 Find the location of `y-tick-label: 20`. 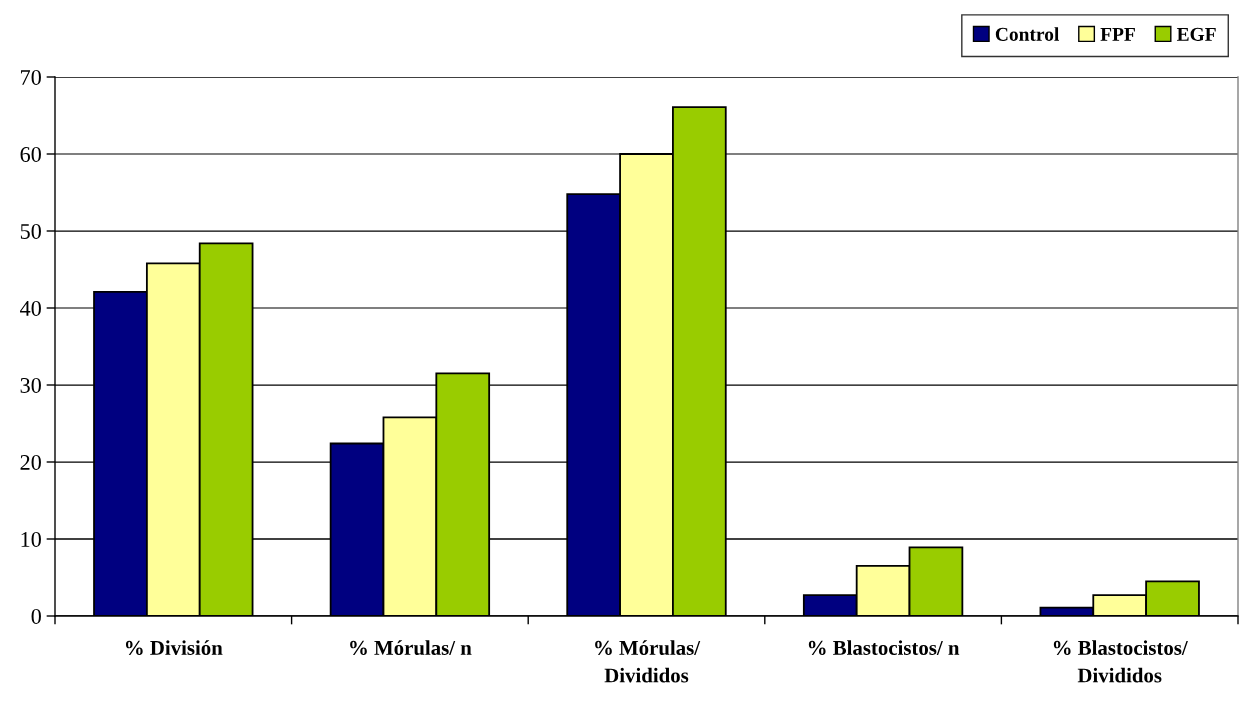

y-tick-label: 20 is located at coordinates (30, 462).